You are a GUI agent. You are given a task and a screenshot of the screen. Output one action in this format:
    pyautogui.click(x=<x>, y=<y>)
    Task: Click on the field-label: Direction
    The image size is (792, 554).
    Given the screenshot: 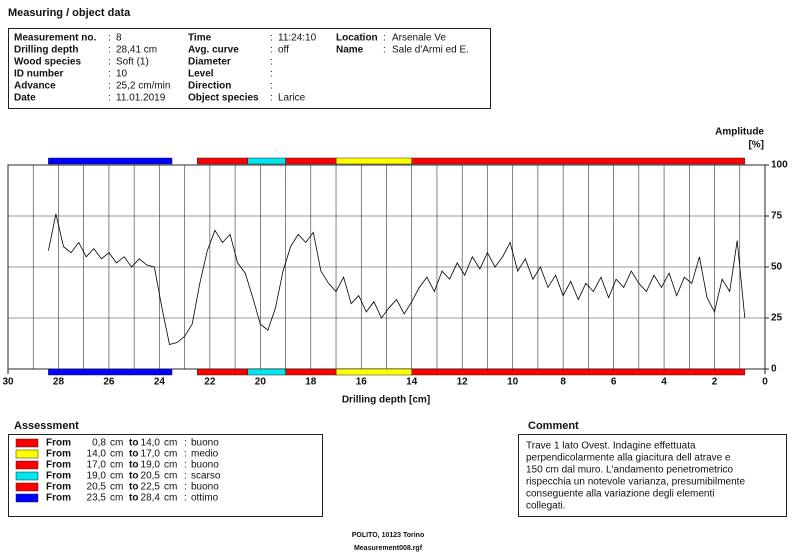 What is the action you would take?
    pyautogui.click(x=209, y=86)
    